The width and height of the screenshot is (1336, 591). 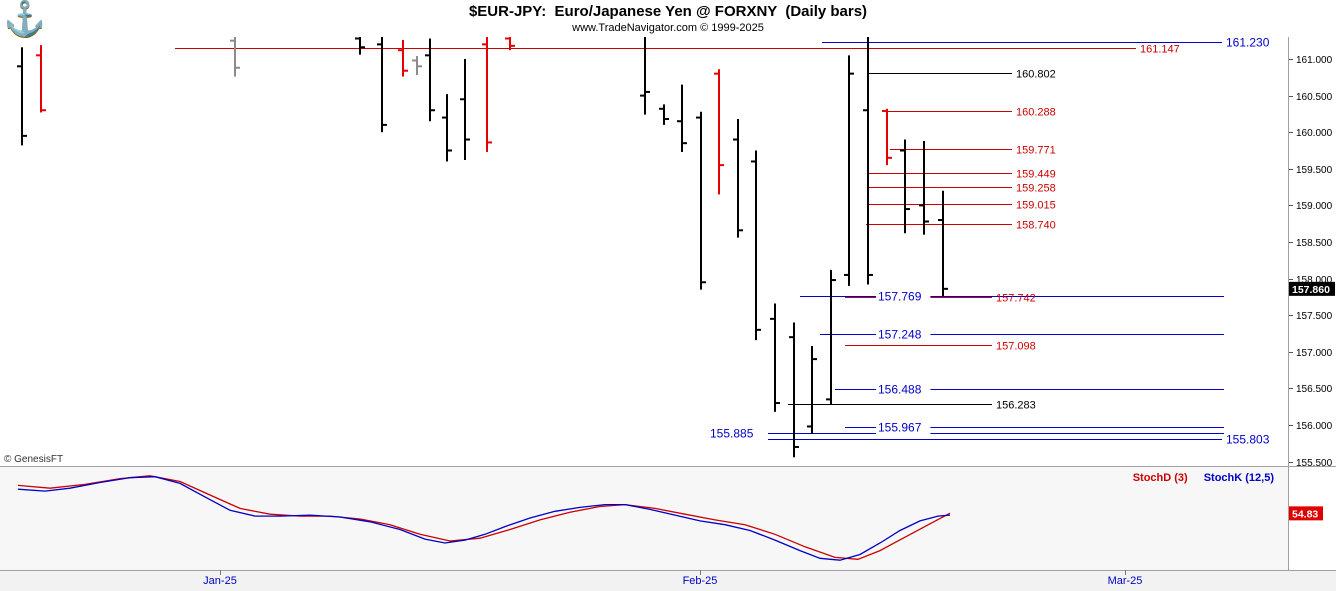 I want to click on x-axis-label: Jan-25, so click(x=220, y=581).